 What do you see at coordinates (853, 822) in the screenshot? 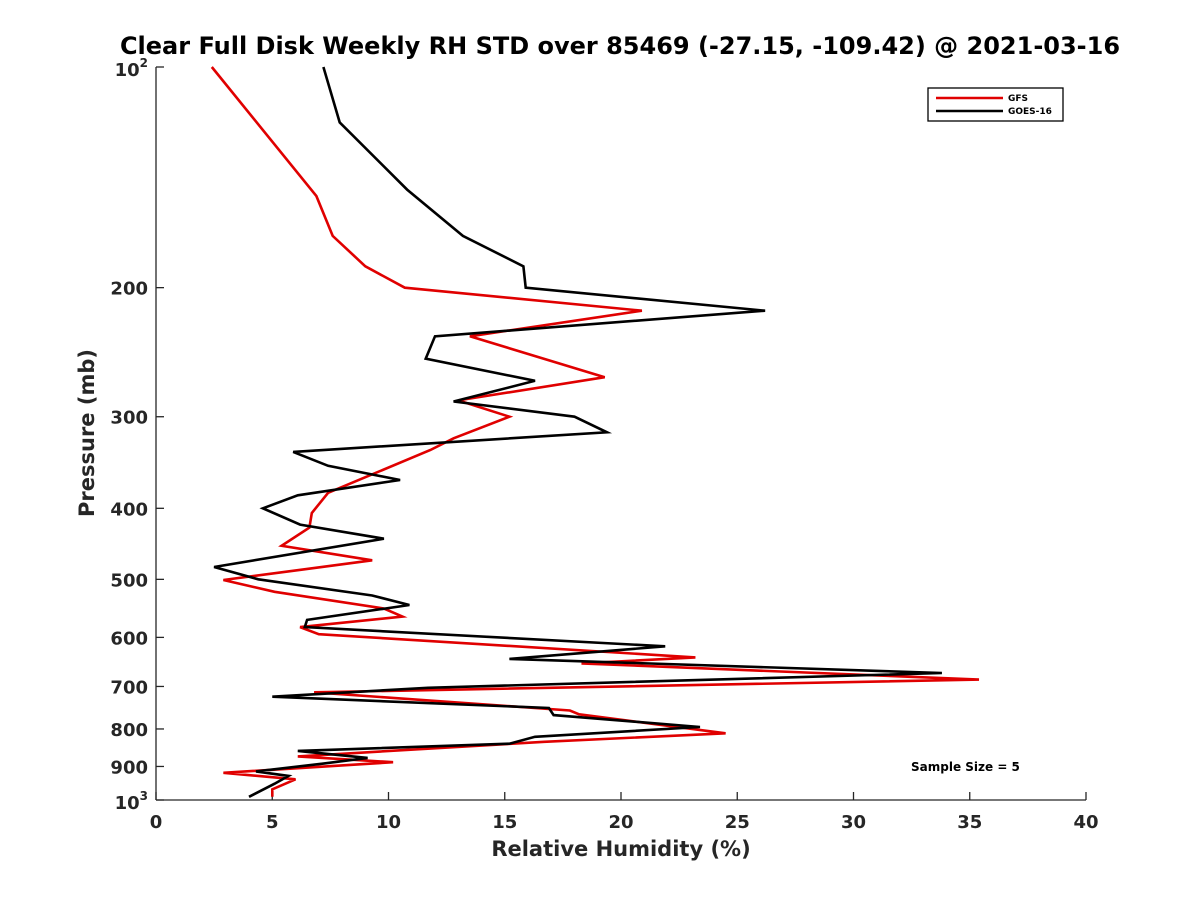
I see `x-tick-label: 30` at bounding box center [853, 822].